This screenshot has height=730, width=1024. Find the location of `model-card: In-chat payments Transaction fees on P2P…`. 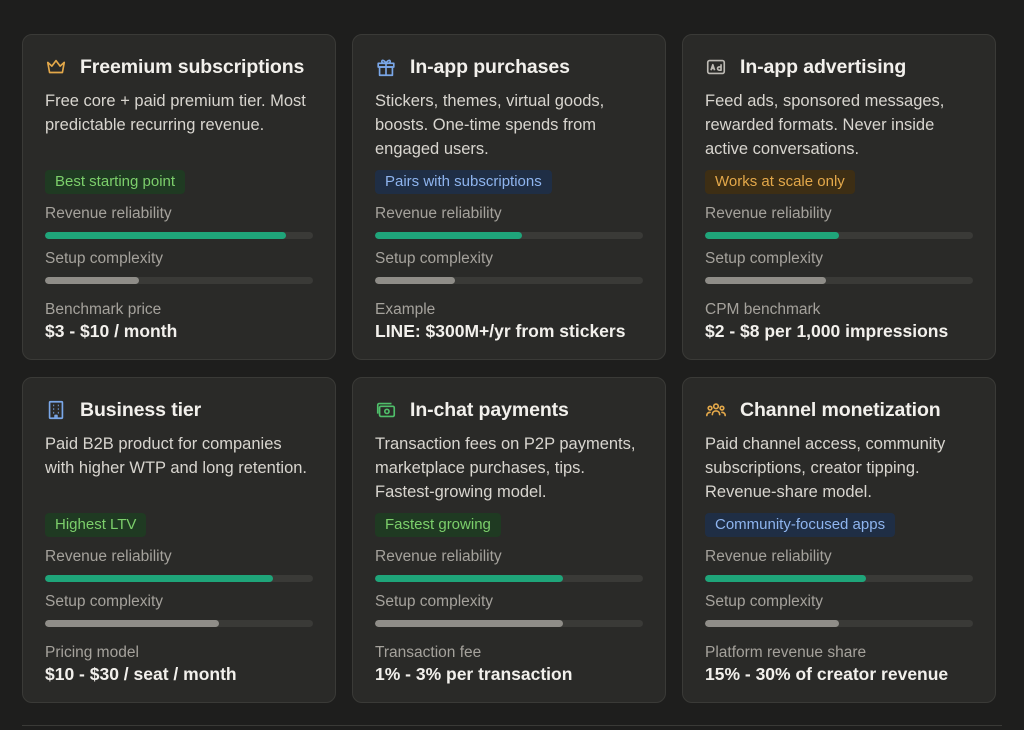

model-card: In-chat payments Transaction fees on P2P… is located at coordinates (509, 540).